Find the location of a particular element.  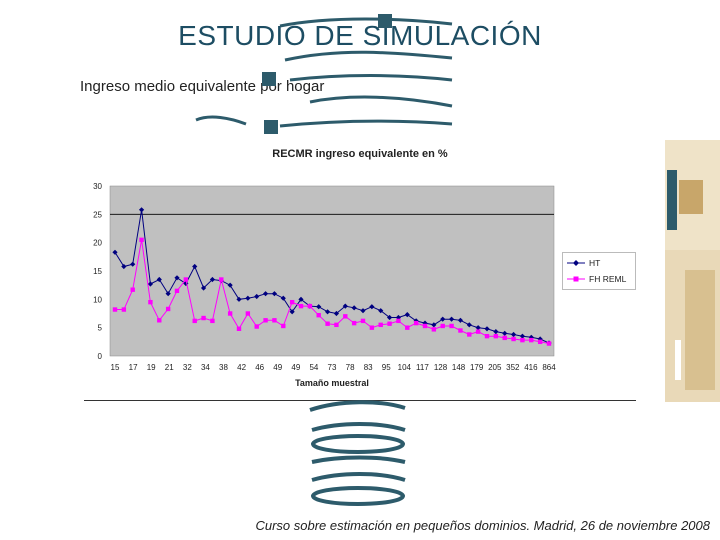

legend-marker-fh-reml is located at coordinates (576, 279).